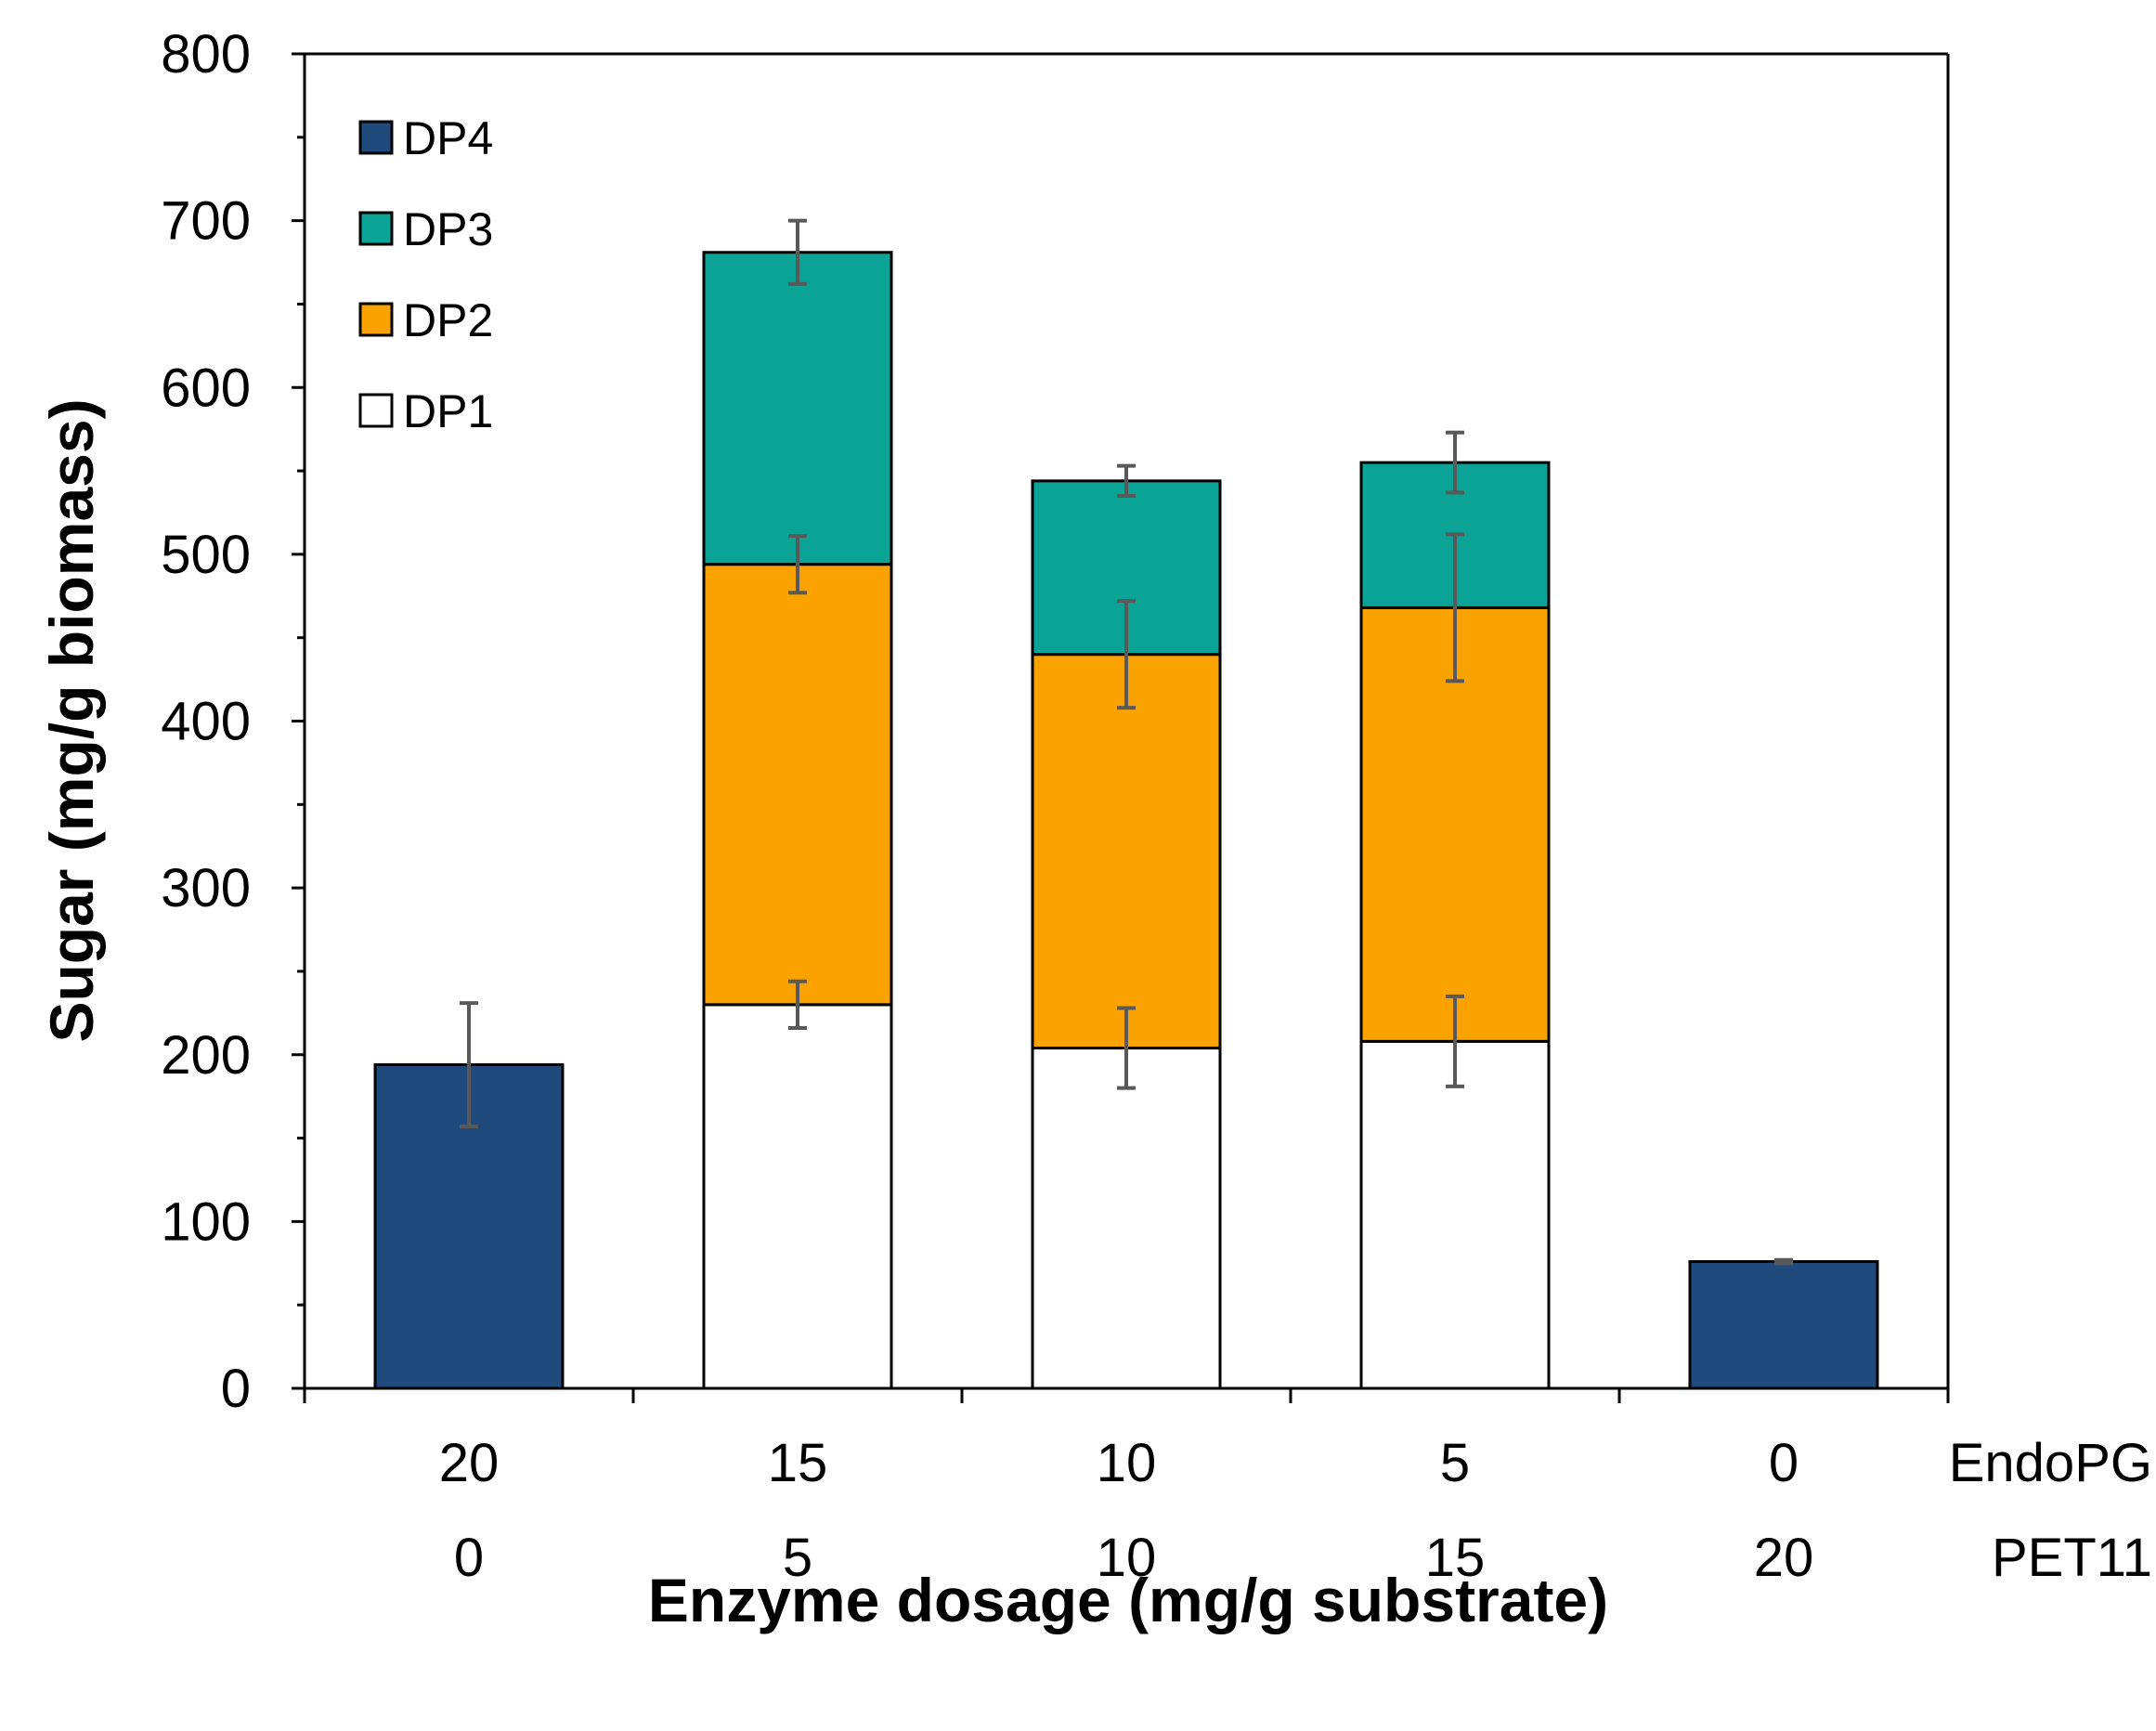 The image size is (2156, 1731). I want to click on category-label-endopg-4: 0, so click(1784, 1463).